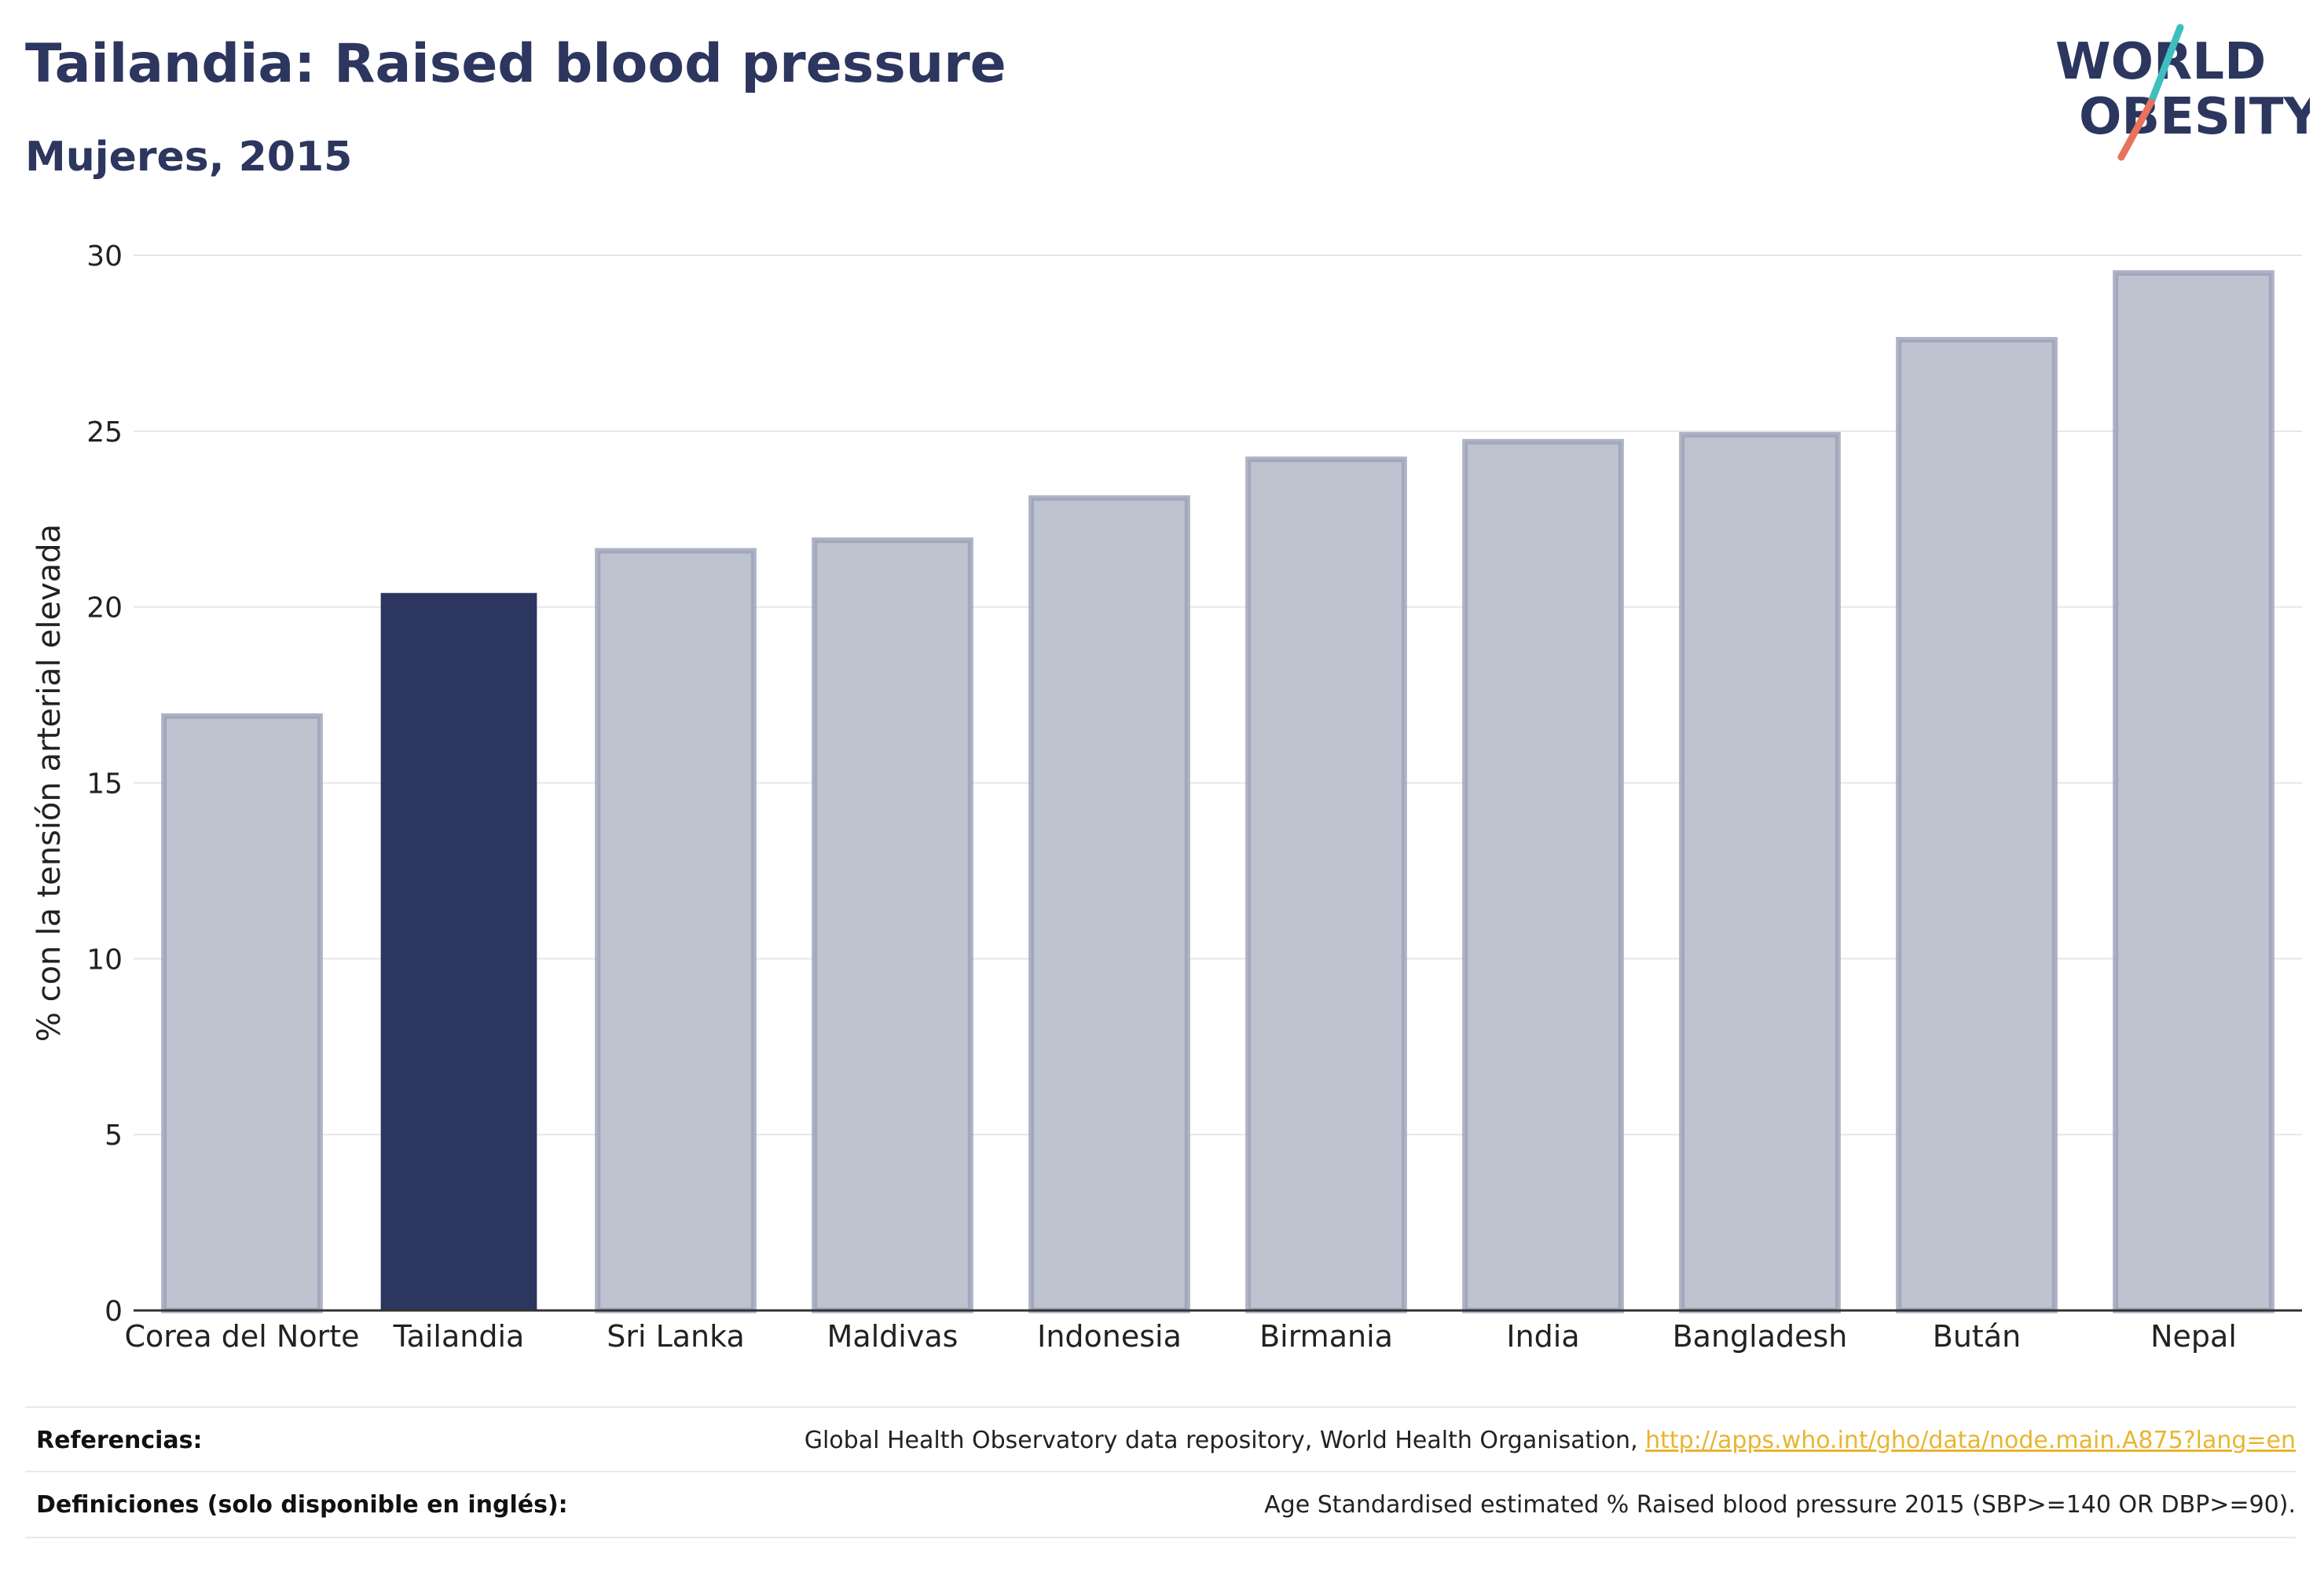 This screenshot has width=2324, height=1576. I want to click on logo-line2: OBESITY, so click(2194, 117).